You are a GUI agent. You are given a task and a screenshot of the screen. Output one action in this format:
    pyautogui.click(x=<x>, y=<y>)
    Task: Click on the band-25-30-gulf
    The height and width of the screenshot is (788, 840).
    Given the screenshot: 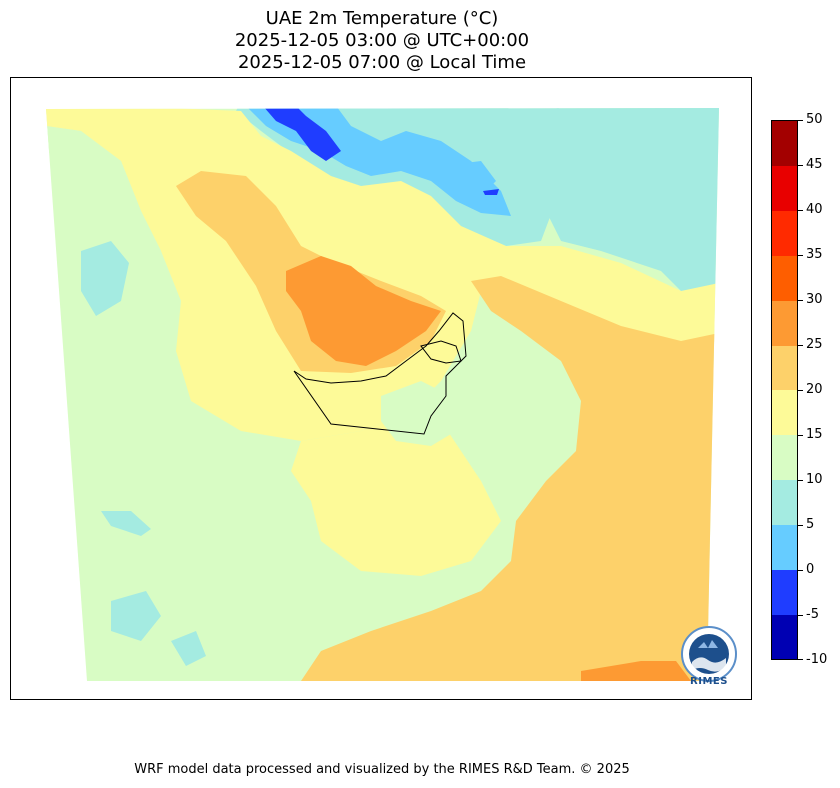 What is the action you would take?
    pyautogui.click(x=363, y=311)
    